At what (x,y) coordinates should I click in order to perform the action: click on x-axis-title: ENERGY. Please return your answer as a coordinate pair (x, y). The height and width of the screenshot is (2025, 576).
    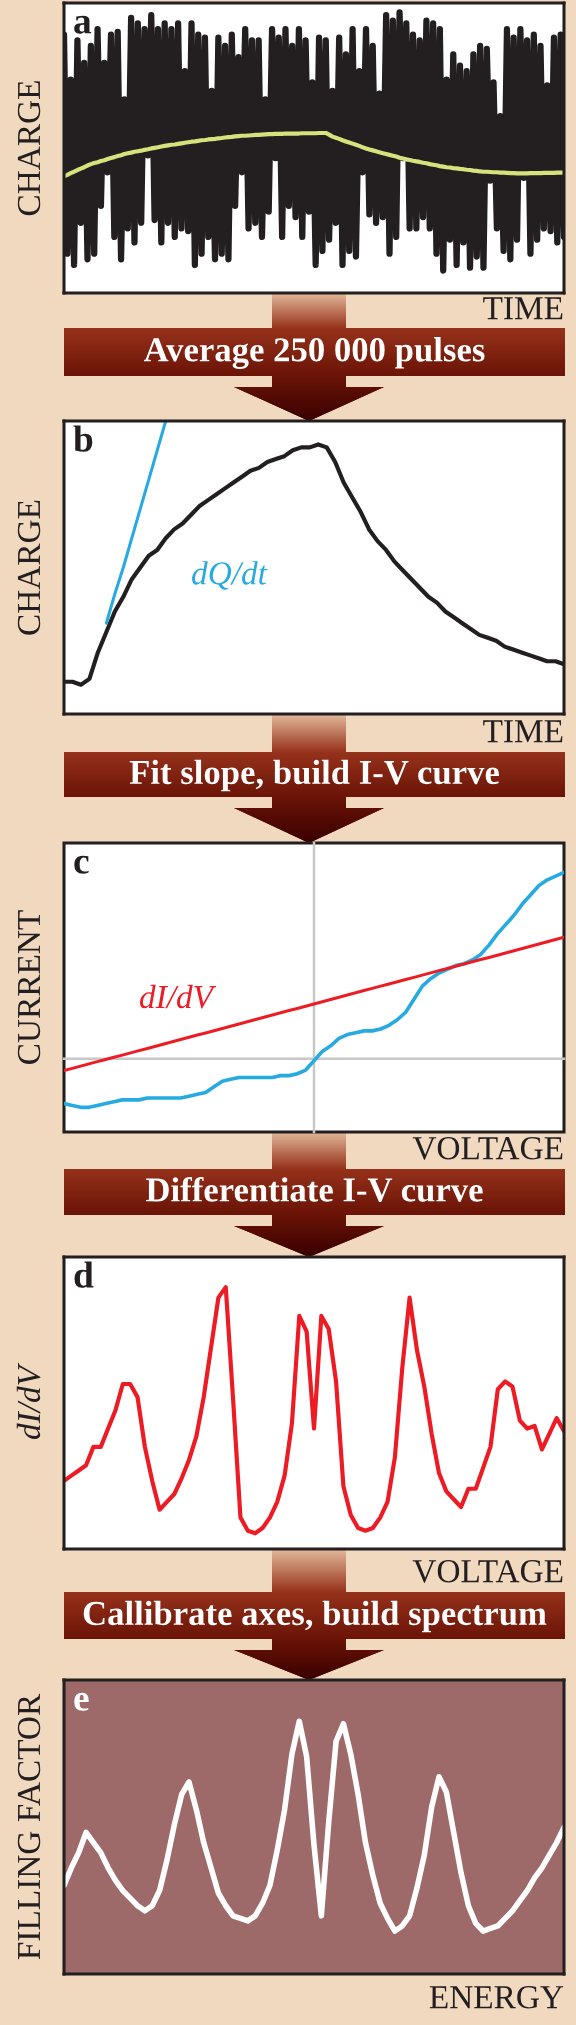
    Looking at the image, I should click on (496, 1997).